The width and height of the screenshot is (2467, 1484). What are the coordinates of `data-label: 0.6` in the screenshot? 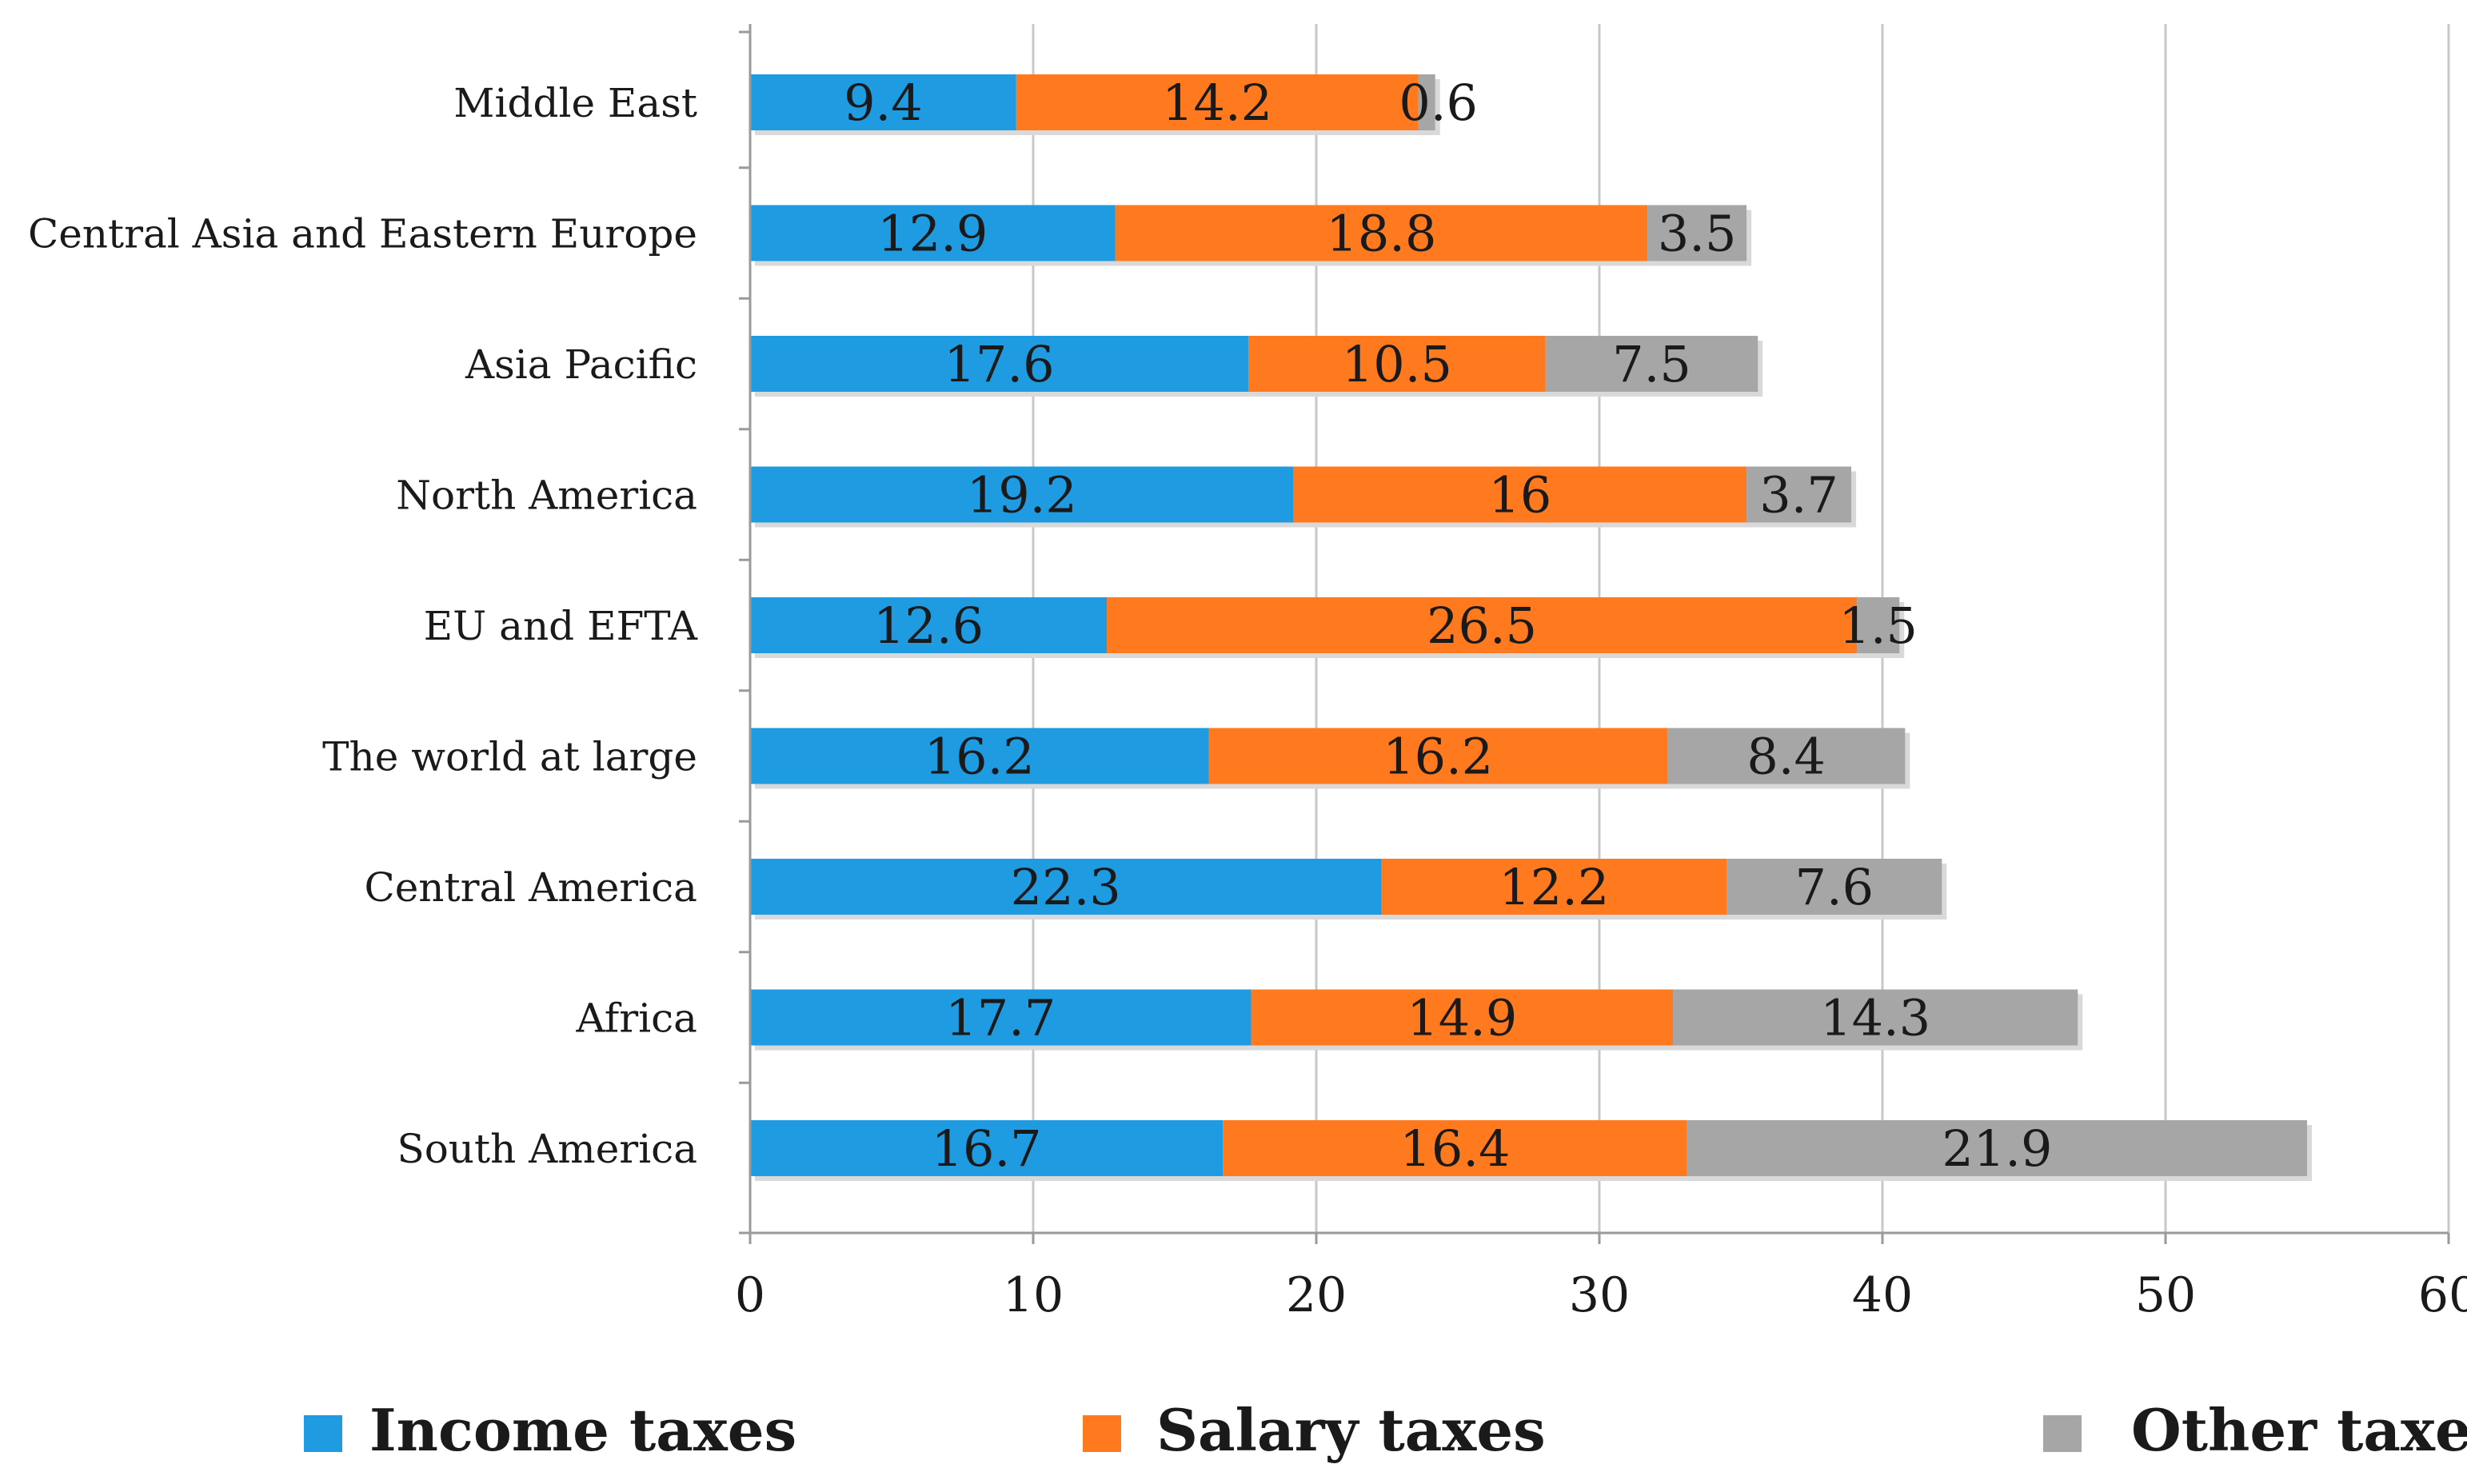 It's located at (1438, 103).